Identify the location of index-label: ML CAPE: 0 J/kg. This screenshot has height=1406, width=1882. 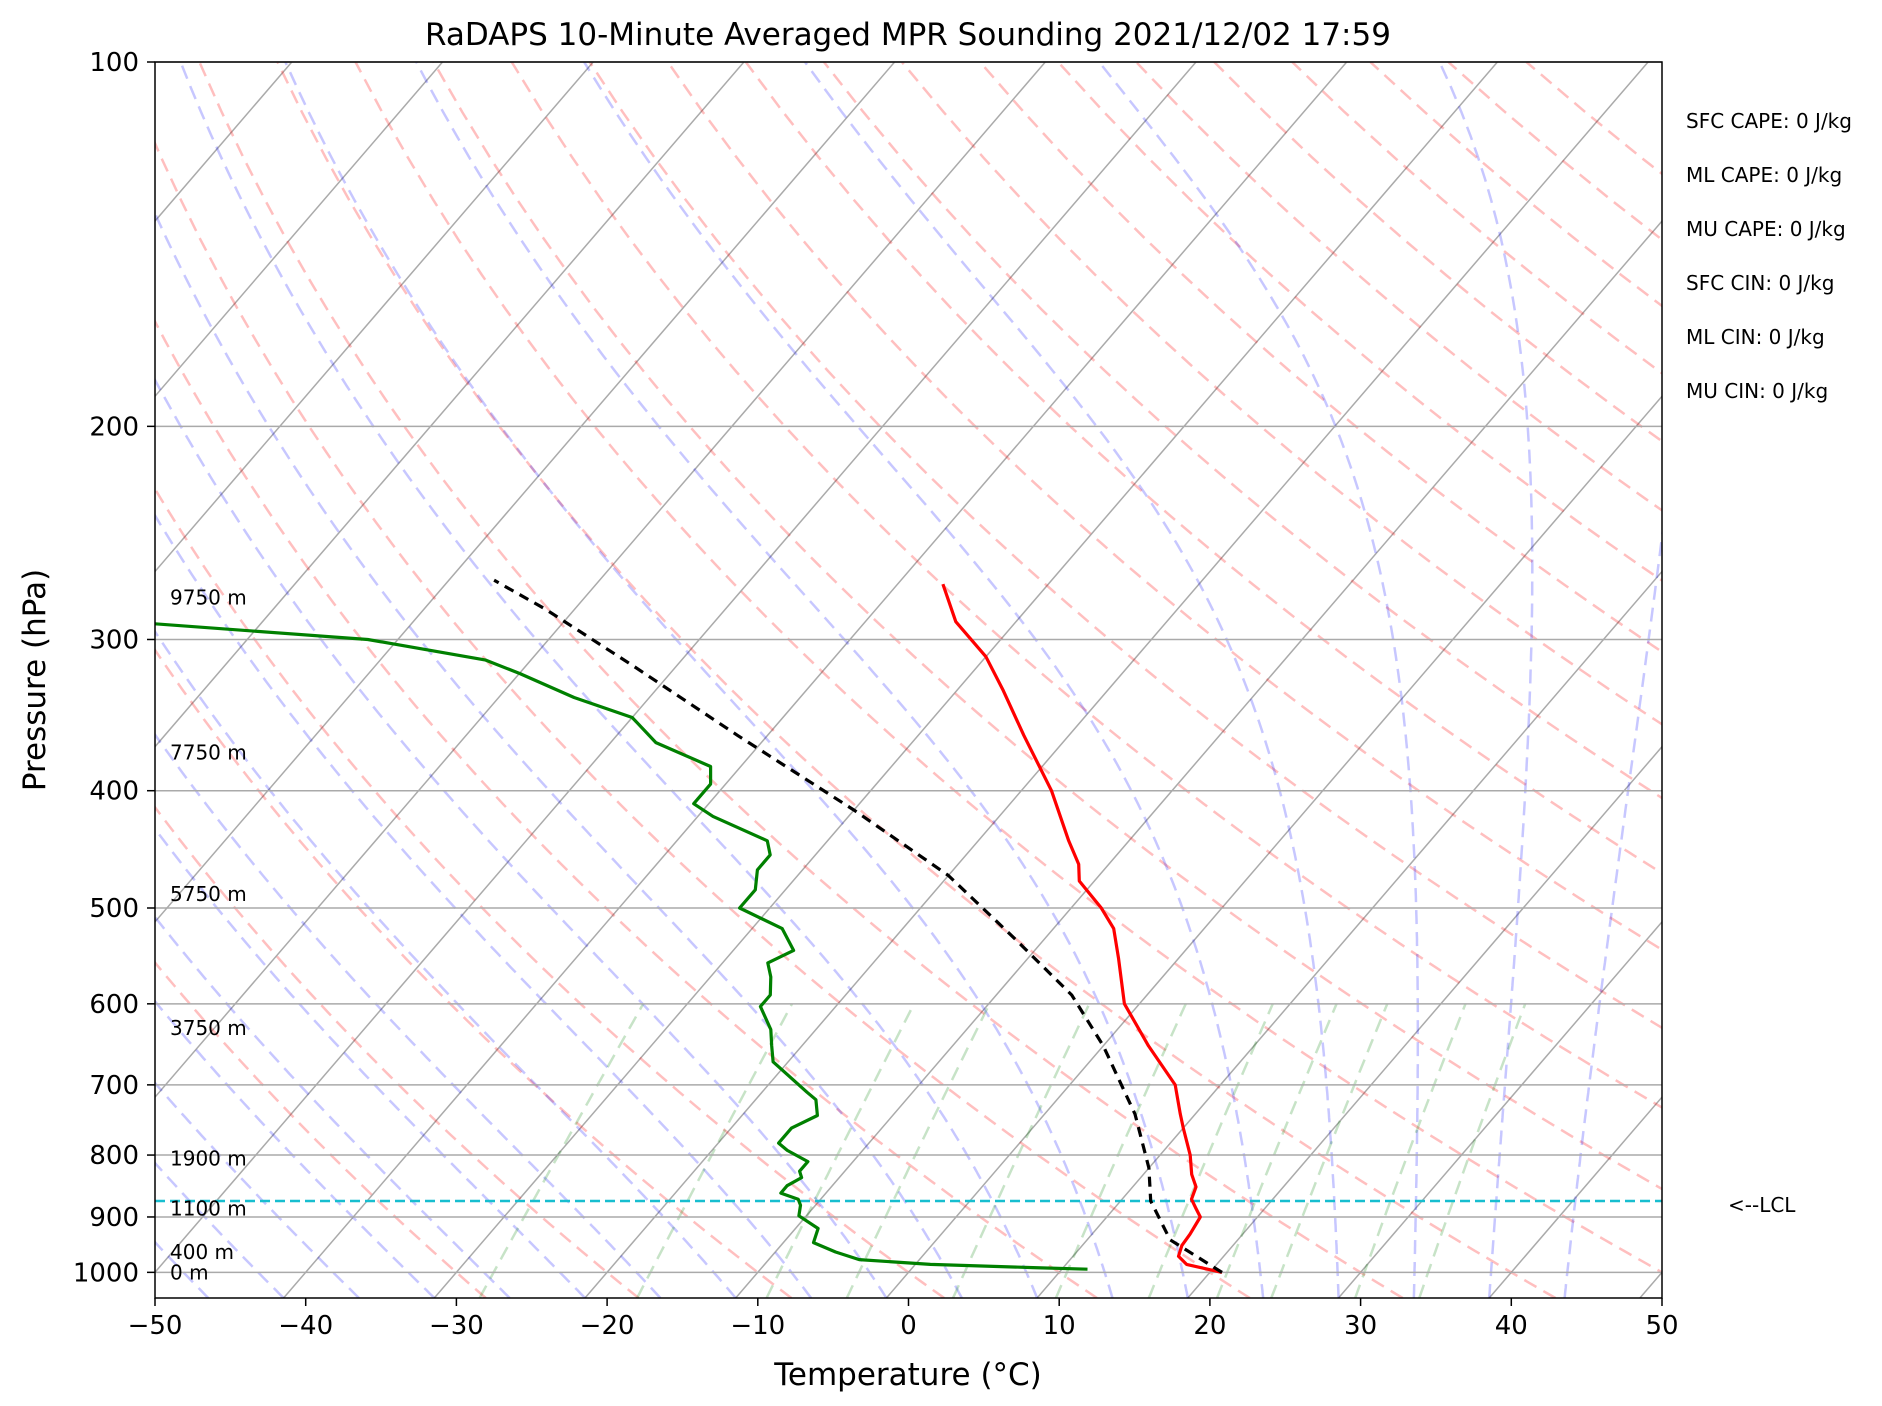
(1764, 175).